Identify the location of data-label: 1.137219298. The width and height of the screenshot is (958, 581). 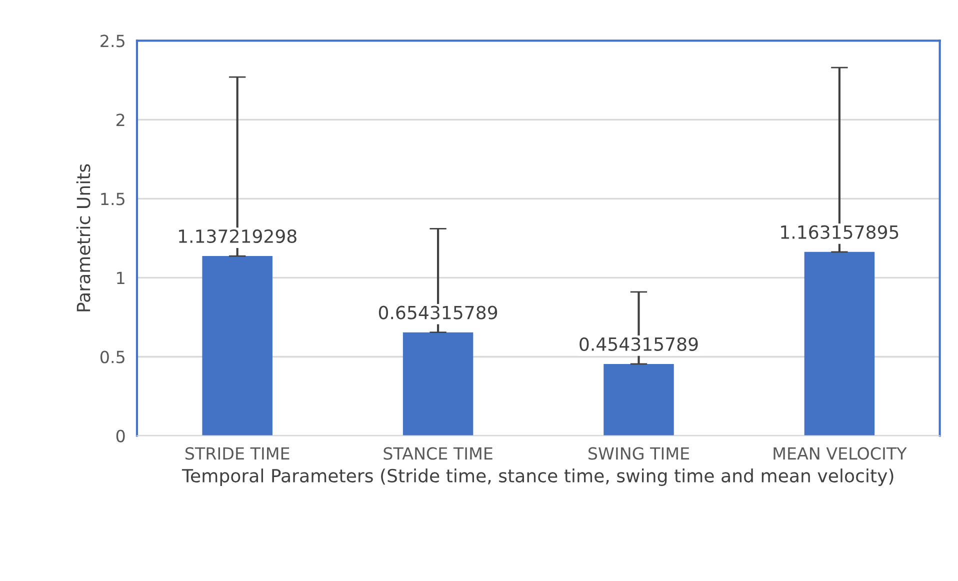
(237, 236).